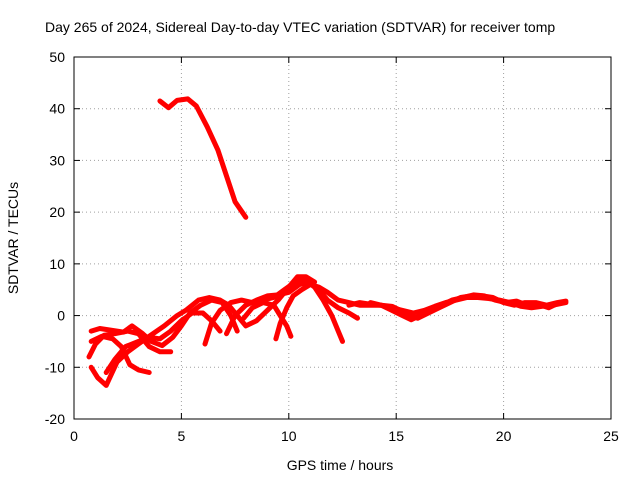 The height and width of the screenshot is (480, 640). Describe the element at coordinates (611, 436) in the screenshot. I see `x-tick-label: 25` at that location.